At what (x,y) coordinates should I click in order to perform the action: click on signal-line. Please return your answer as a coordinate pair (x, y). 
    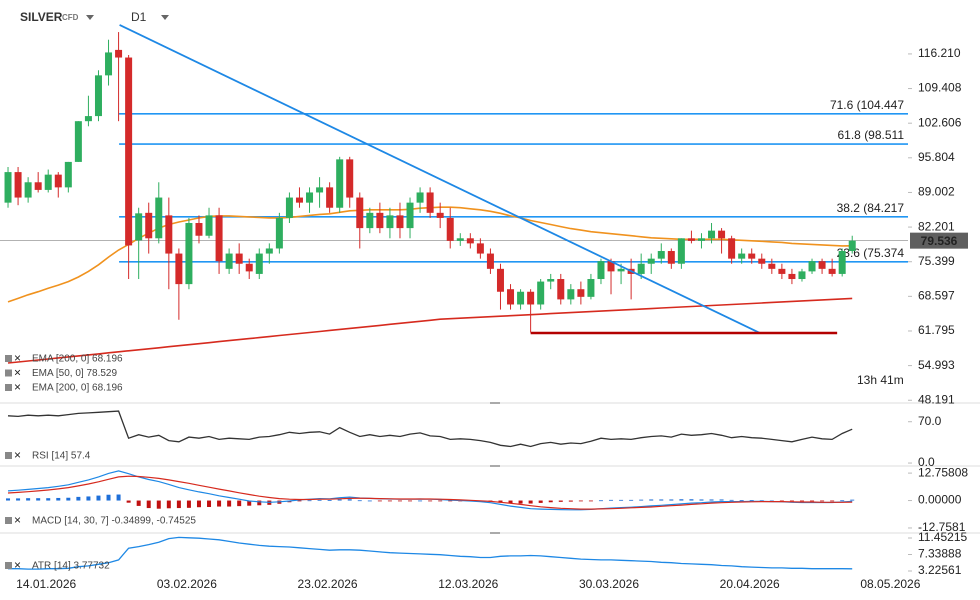
    Looking at the image, I should click on (430, 492).